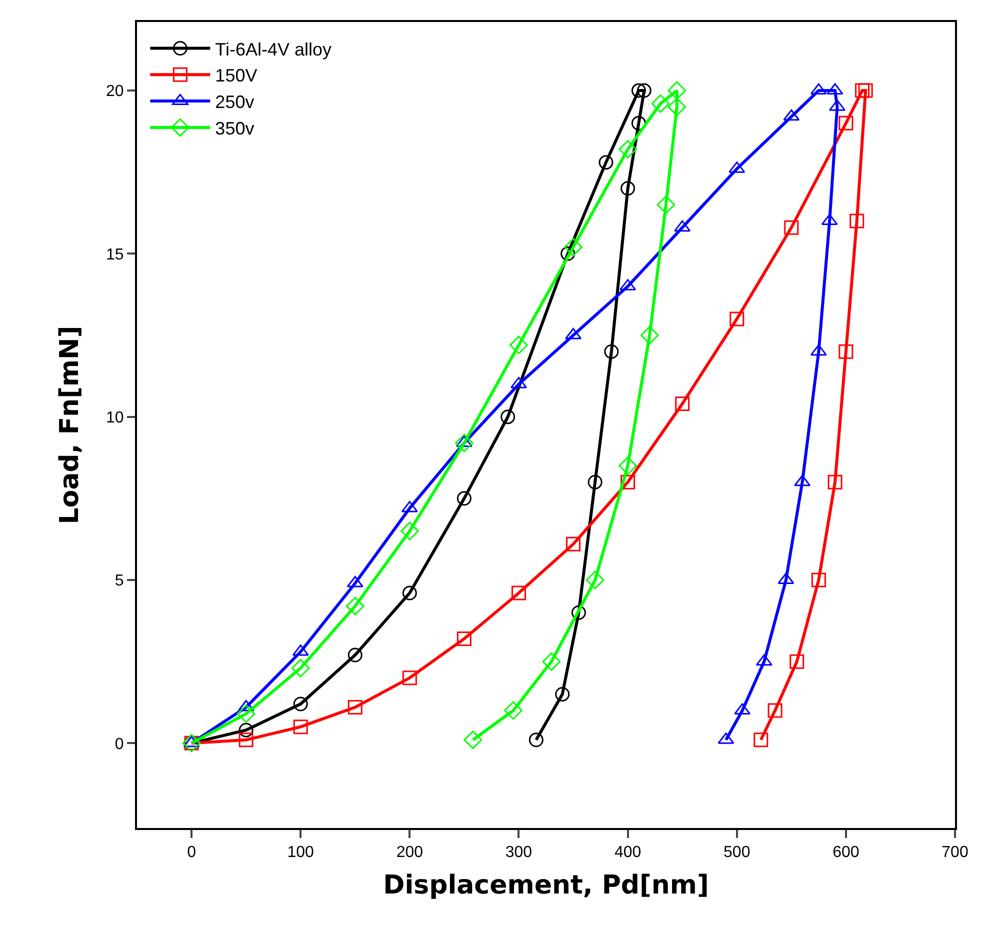  Describe the element at coordinates (234, 102) in the screenshot. I see `legend-label: 250v` at that location.